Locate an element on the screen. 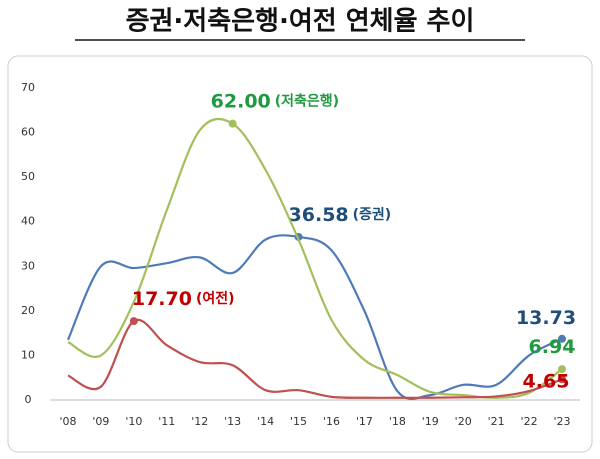 Image resolution: width=600 pixels, height=459 pixels. y-tick-label: 30 is located at coordinates (28, 265).